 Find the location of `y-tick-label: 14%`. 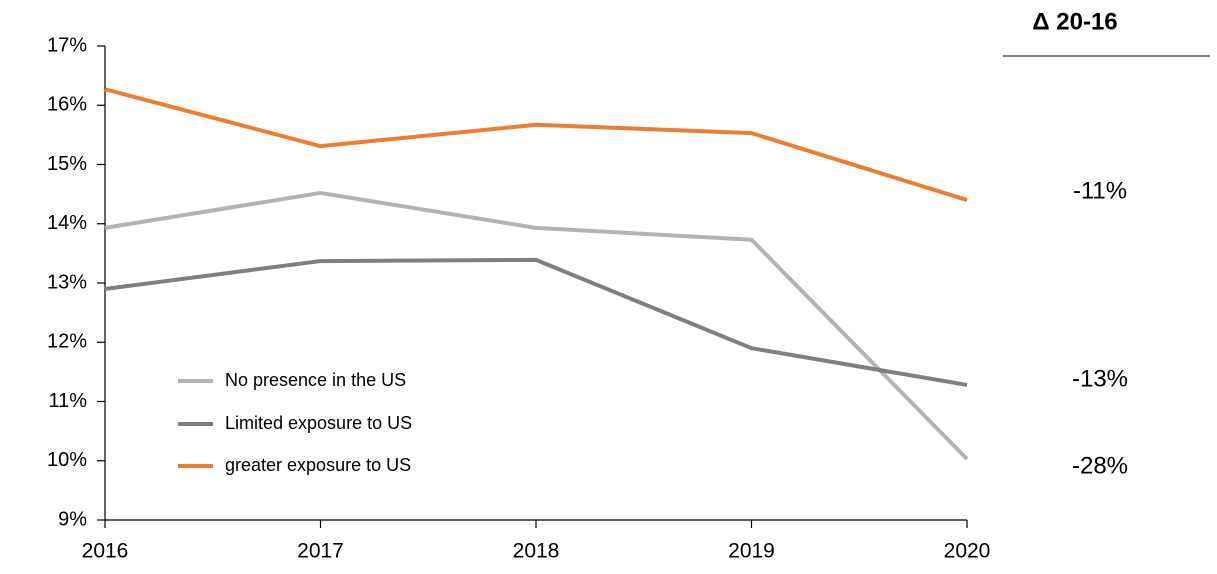

y-tick-label: 14% is located at coordinates (67, 223).